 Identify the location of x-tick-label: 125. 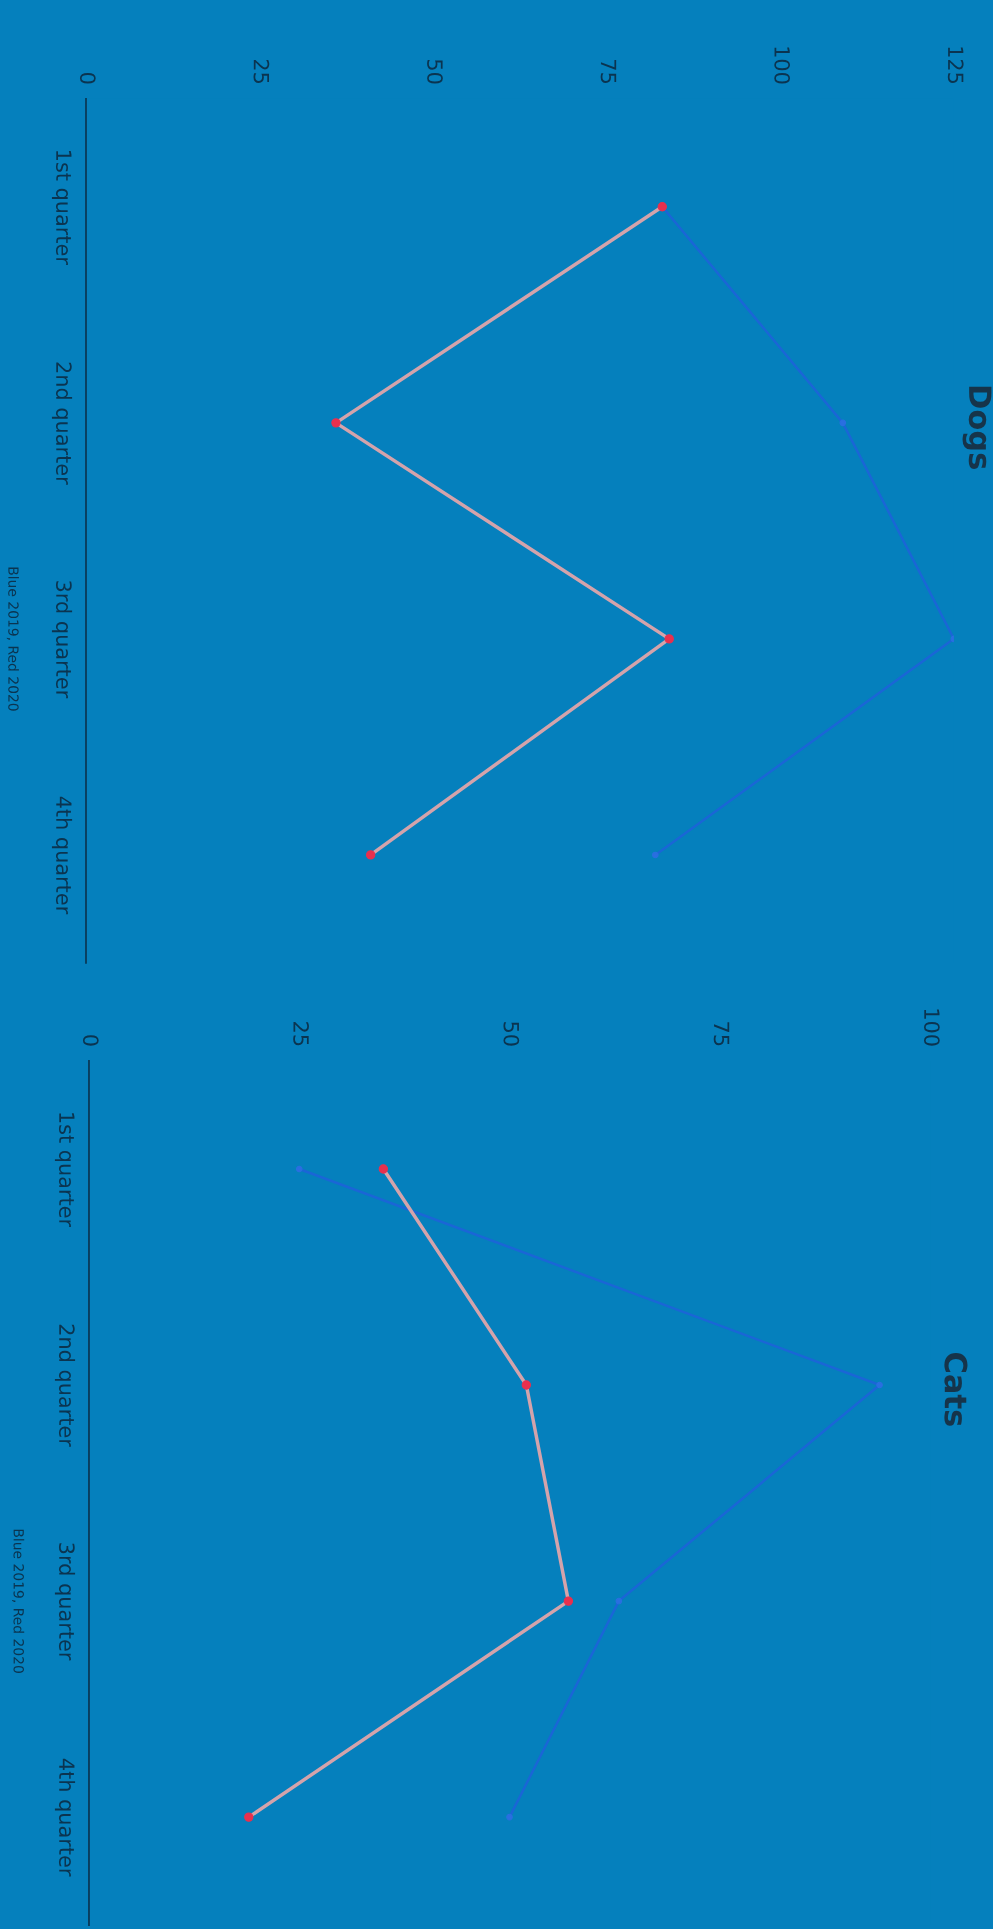
(955, 65).